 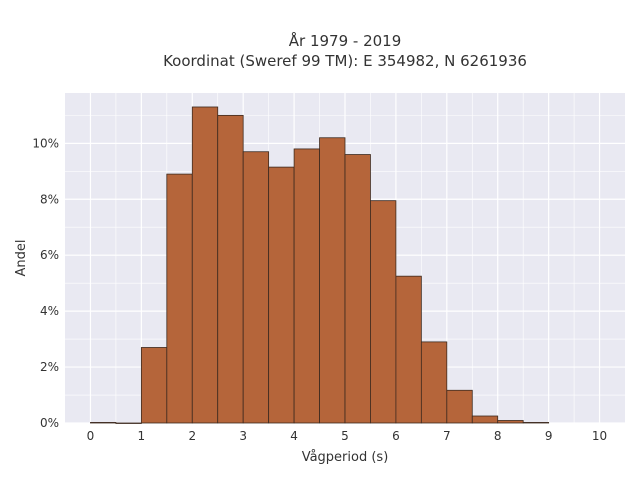 What do you see at coordinates (49, 367) in the screenshot?
I see `y-tick-label: 2%` at bounding box center [49, 367].